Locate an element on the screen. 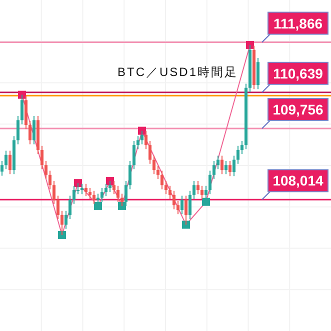  ref-line-label: 108,014 is located at coordinates (298, 180).